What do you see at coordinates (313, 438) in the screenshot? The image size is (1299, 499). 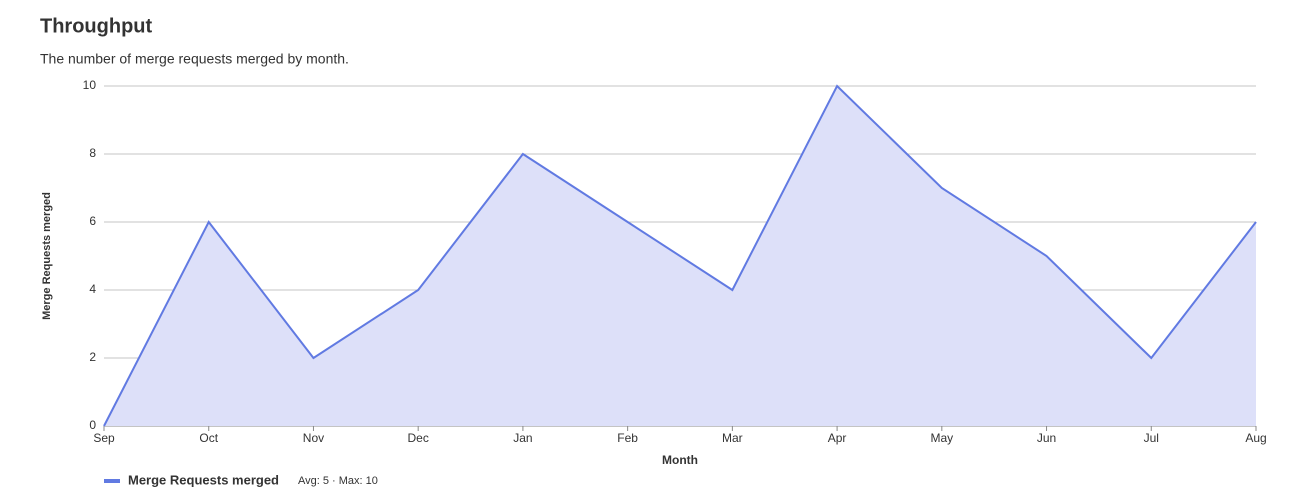 I see `x-tick-label: Nov` at bounding box center [313, 438].